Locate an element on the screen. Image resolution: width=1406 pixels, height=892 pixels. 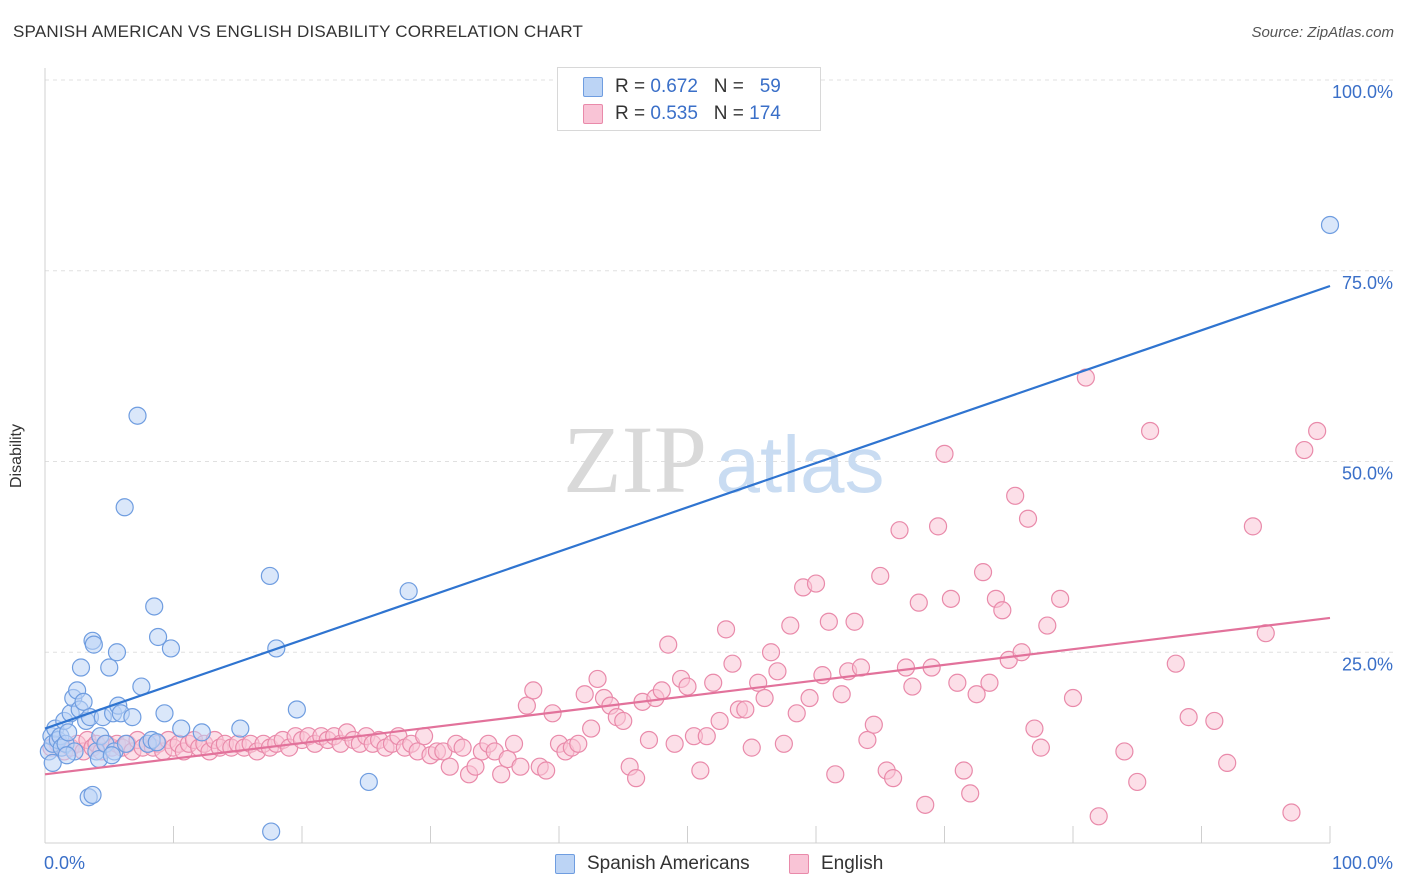
y-tick-label: 100.0% is located at coordinates (1362, 92).